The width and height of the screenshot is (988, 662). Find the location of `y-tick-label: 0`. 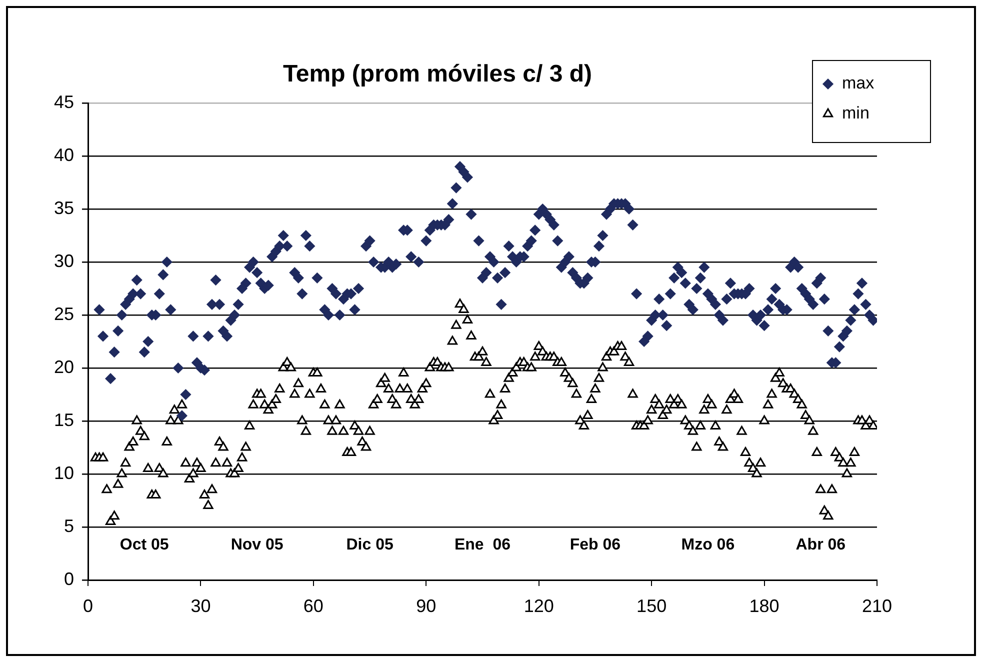

y-tick-label: 0 is located at coordinates (69, 578).